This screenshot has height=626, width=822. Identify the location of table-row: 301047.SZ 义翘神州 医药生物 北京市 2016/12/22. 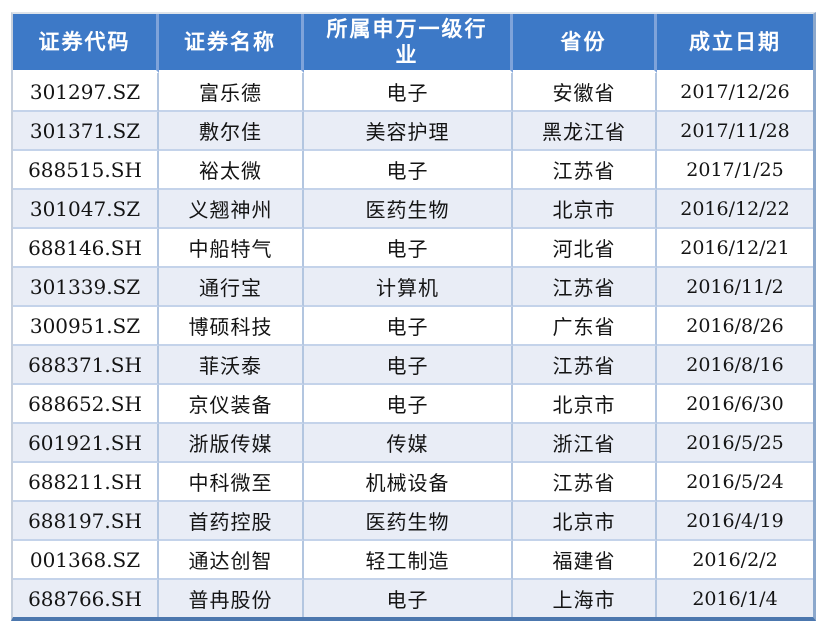
(413, 209).